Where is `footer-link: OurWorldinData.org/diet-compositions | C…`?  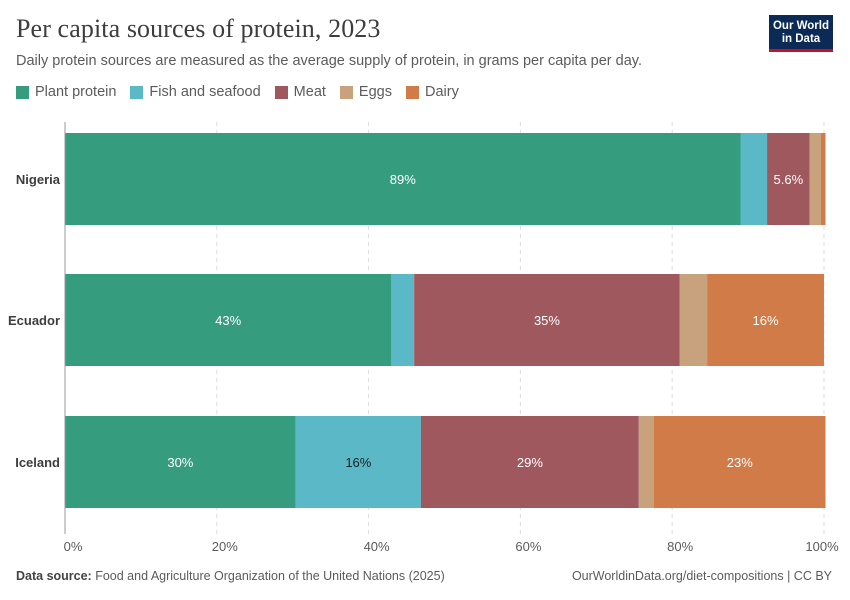 footer-link: OurWorldinData.org/diet-compositions | C… is located at coordinates (701, 576).